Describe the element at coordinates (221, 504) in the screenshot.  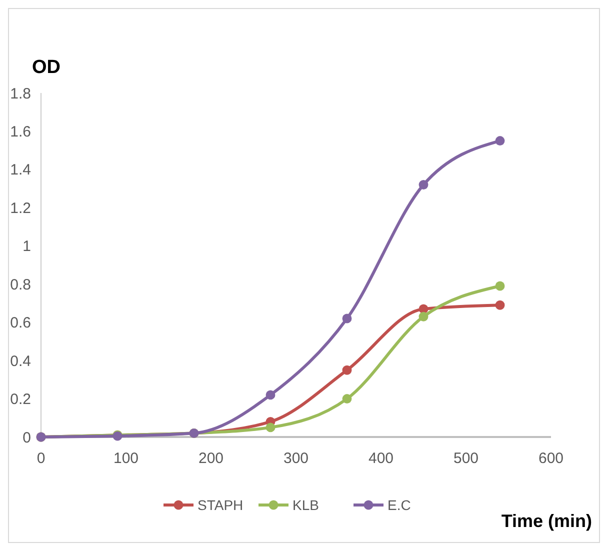
I see `legend-label: STAPH` at that location.